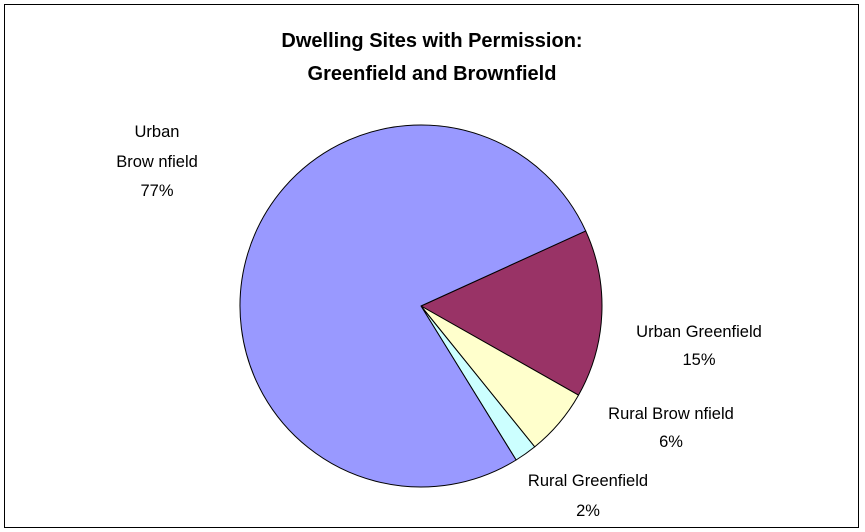 The image size is (865, 532). Describe the element at coordinates (432, 74) in the screenshot. I see `chart-title-line-2: Greenfield and Brownfield` at that location.